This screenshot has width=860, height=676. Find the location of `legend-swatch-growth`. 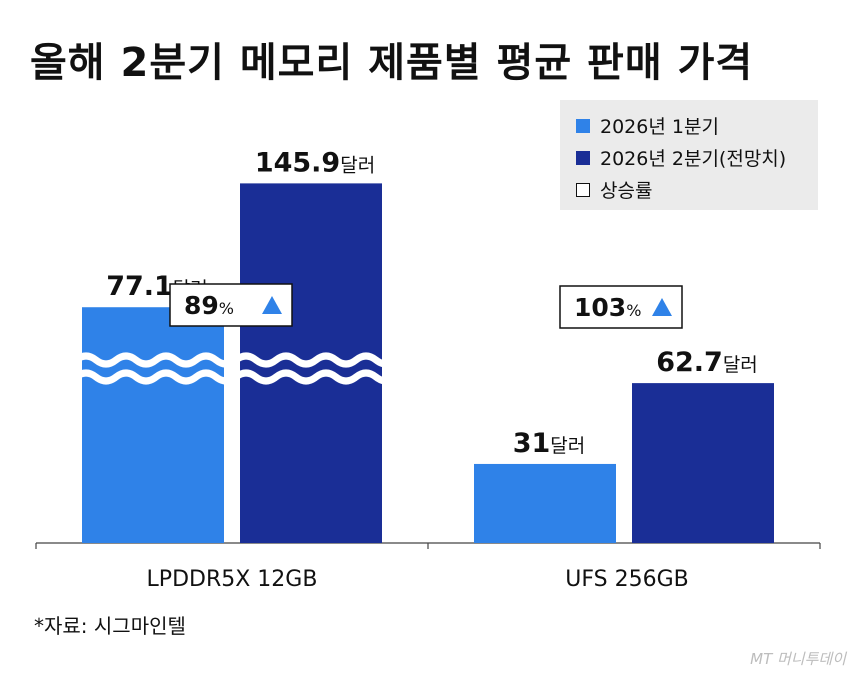

legend-swatch-growth is located at coordinates (583, 189).